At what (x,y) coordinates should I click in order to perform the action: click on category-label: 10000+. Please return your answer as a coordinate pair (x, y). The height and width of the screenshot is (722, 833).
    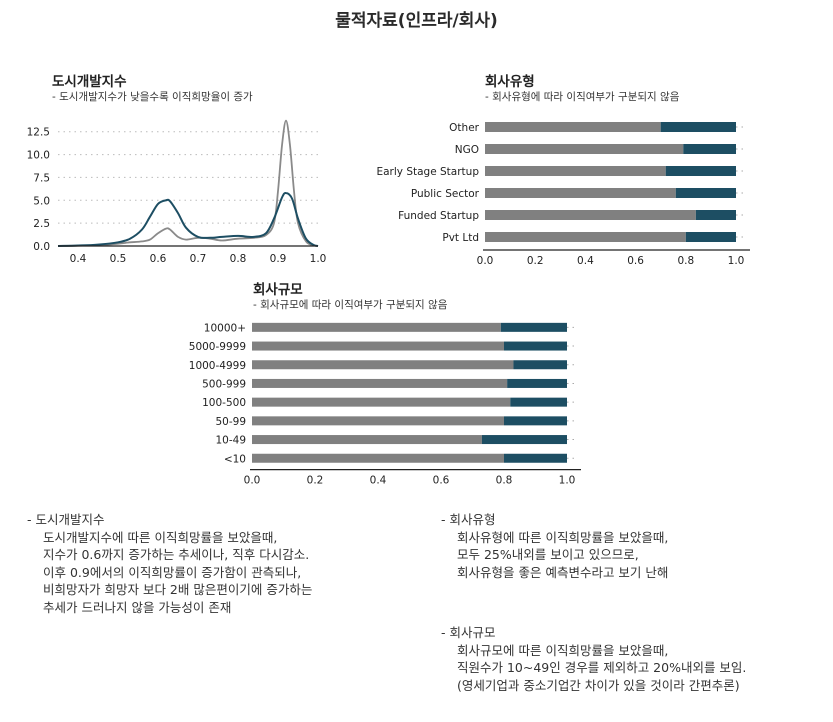
    Looking at the image, I should click on (225, 328).